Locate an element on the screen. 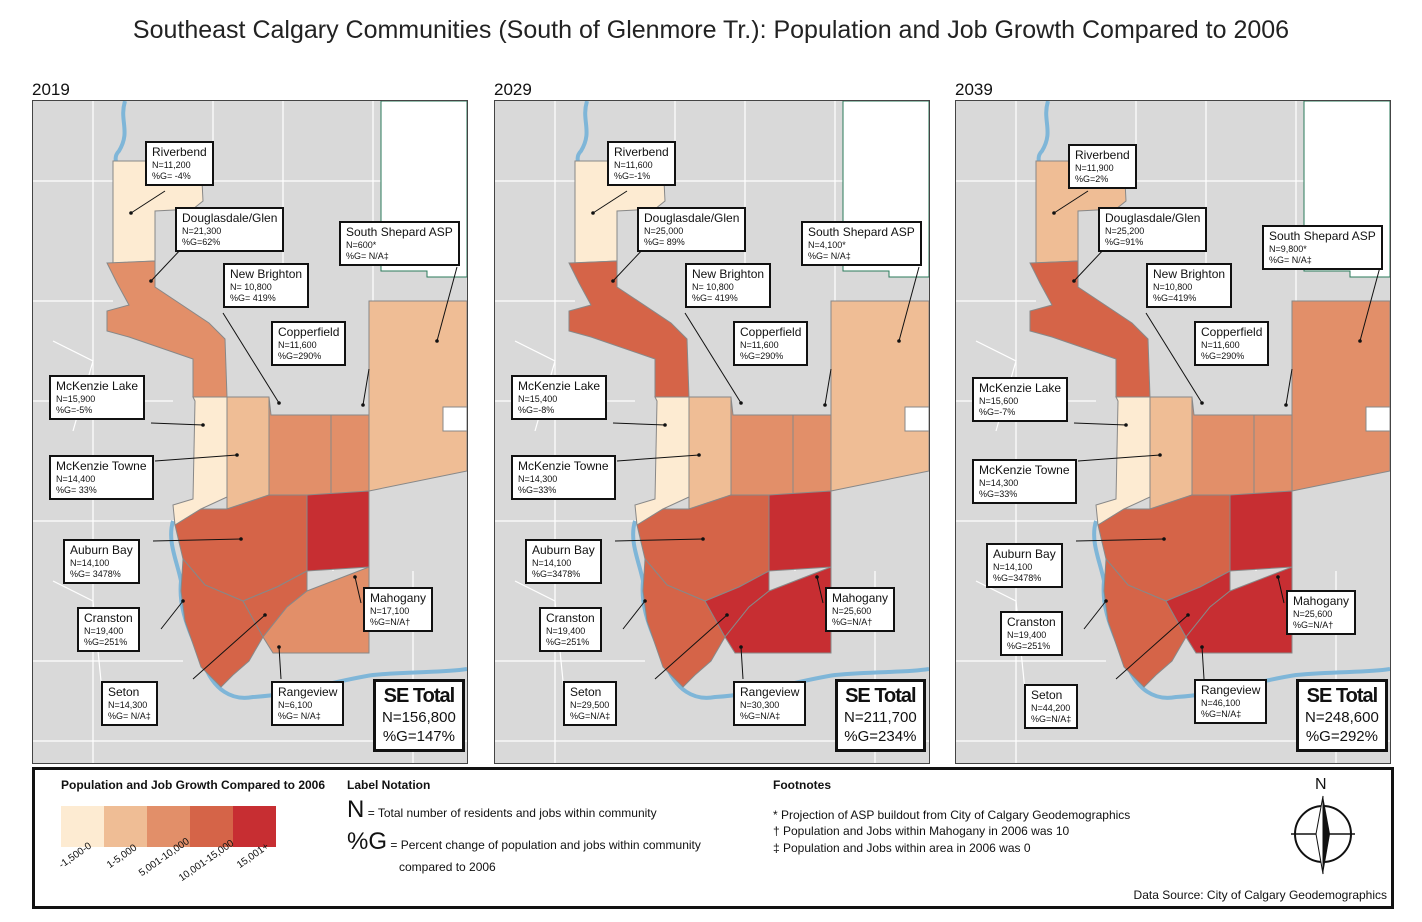 This screenshot has height=922, width=1422. community-growth: %G=-8% is located at coordinates (536, 410).